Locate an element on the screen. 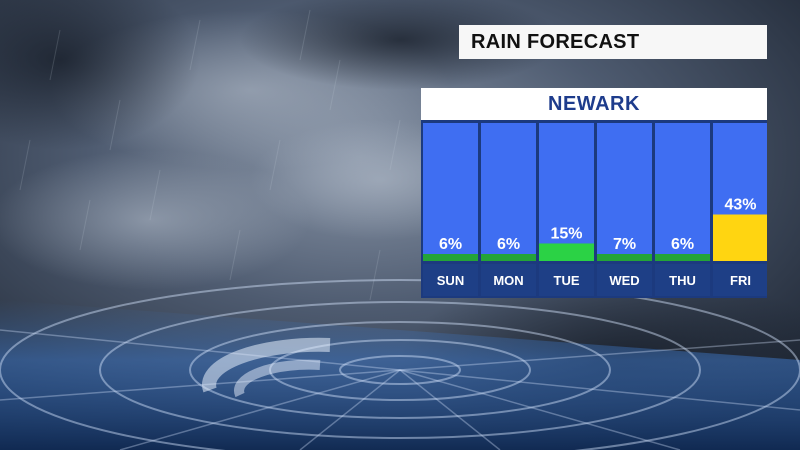 The height and width of the screenshot is (450, 800). day-label-thu: THU is located at coordinates (682, 280).